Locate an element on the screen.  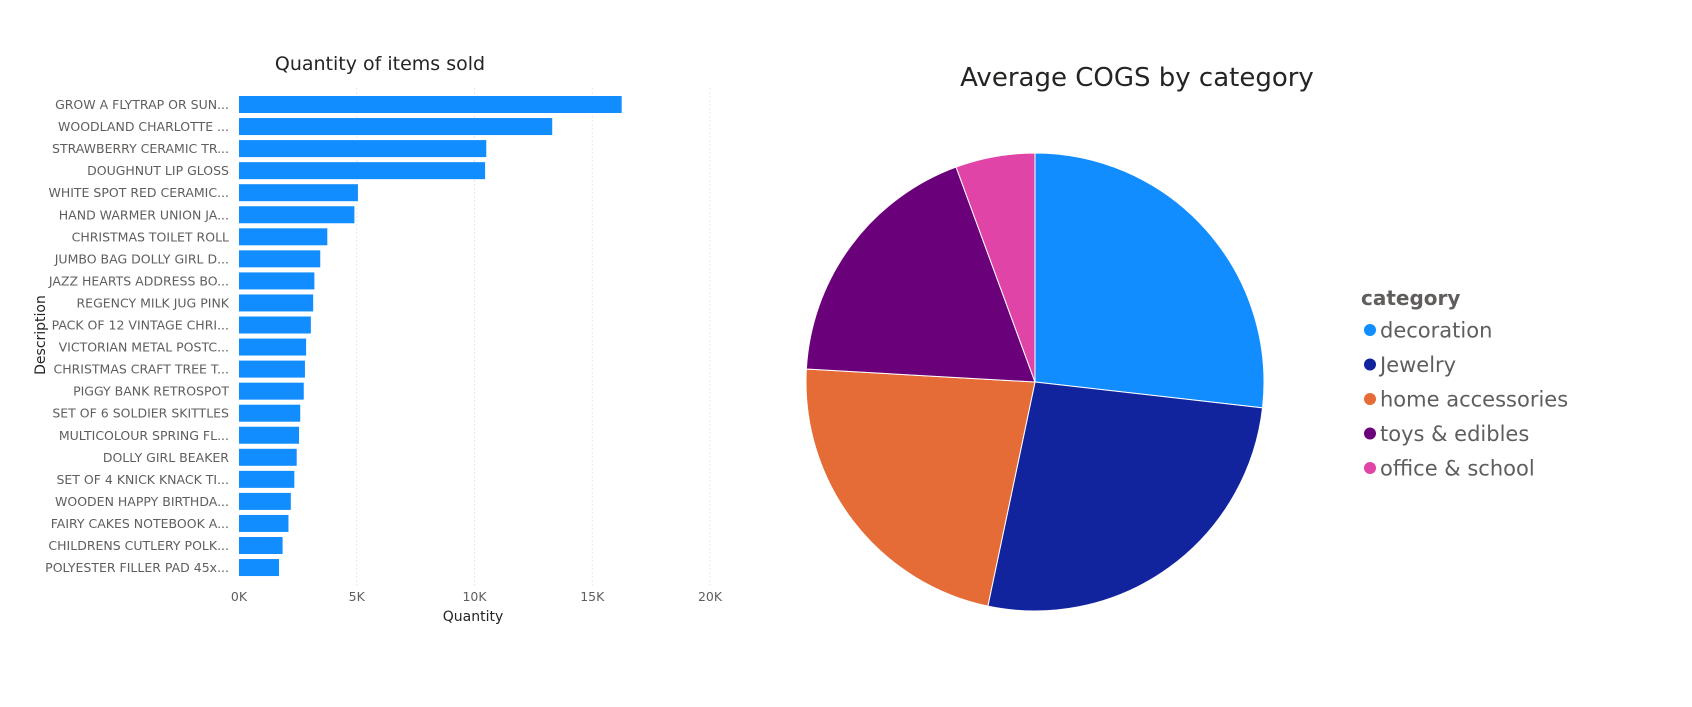
bar-chart-category-label: REGENCY MILK JUG PINK is located at coordinates (152, 302).